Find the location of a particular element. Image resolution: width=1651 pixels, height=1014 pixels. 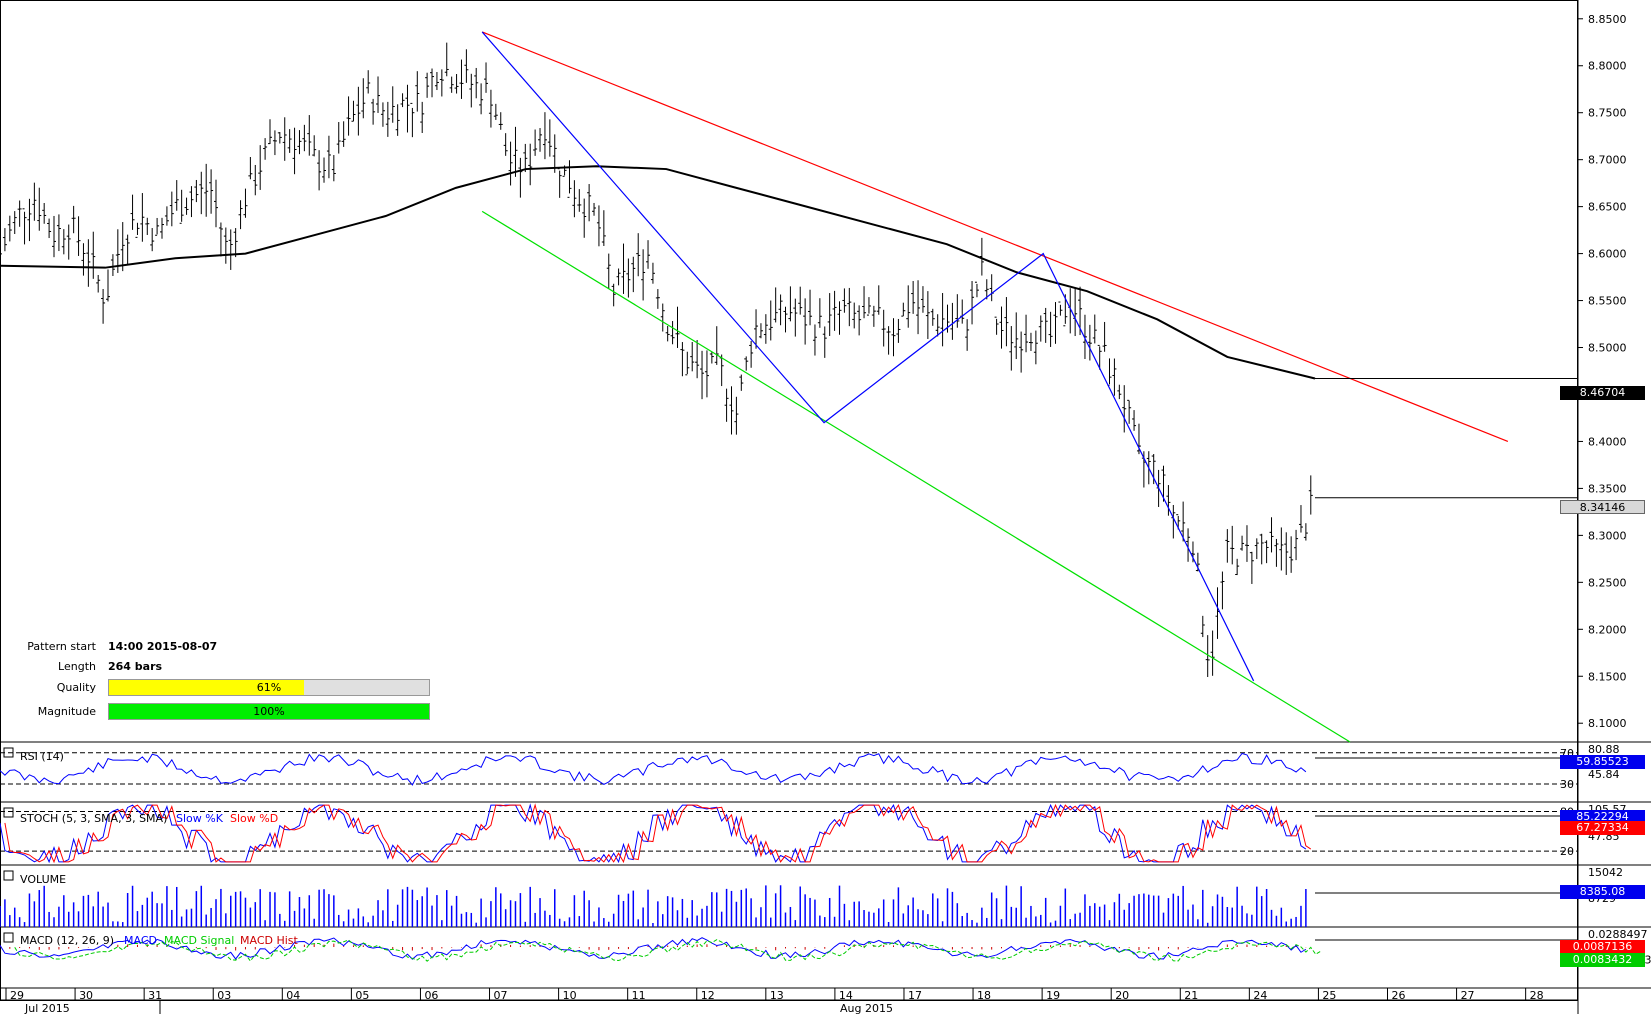

signal-value-tag: 0.0083432 is located at coordinates (1602, 960).